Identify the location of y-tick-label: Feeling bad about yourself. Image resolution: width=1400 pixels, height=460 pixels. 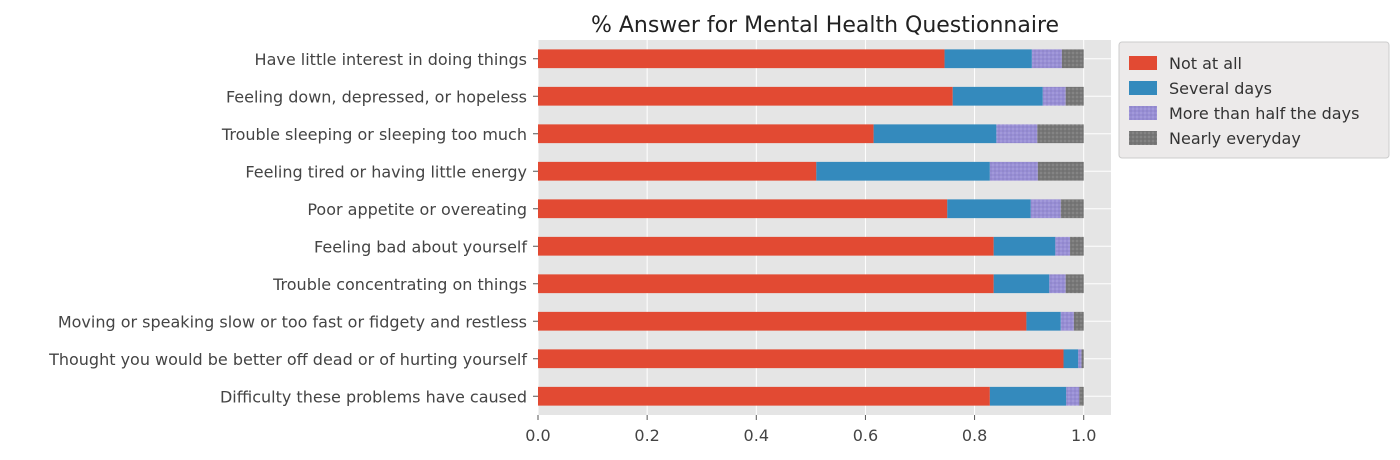
(420, 246).